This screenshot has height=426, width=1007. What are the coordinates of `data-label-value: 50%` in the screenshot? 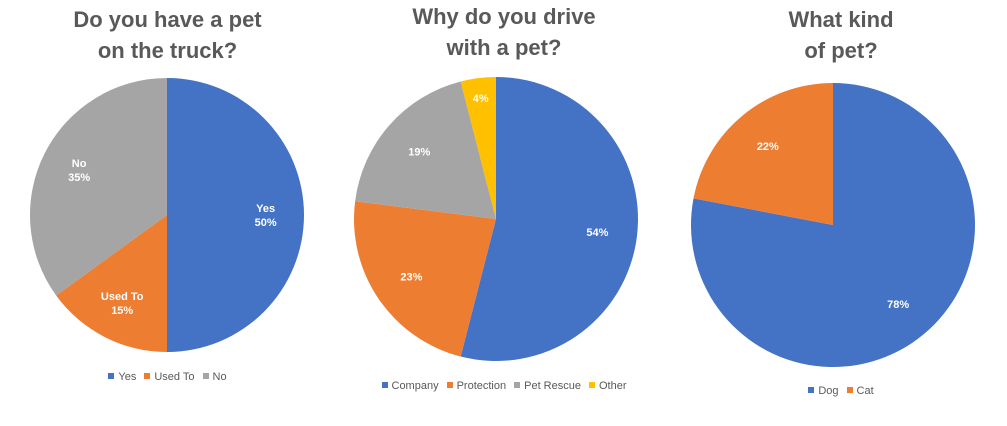 It's located at (266, 223).